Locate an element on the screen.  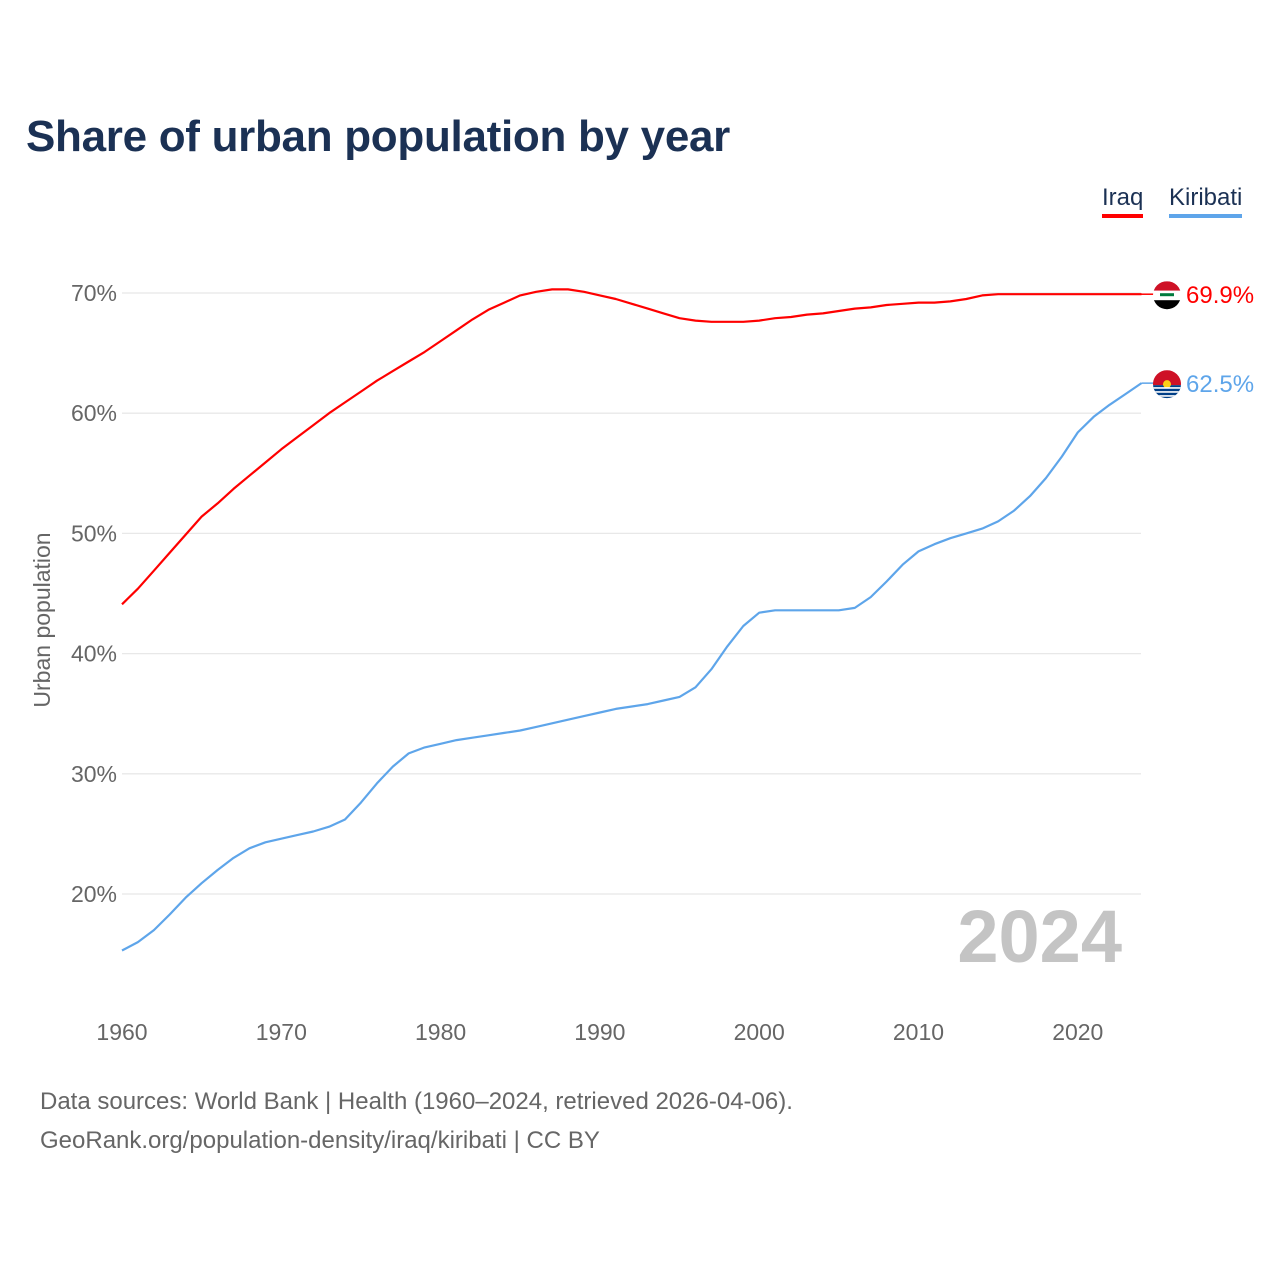
legend-item-iraq: Iraq is located at coordinates (1123, 201).